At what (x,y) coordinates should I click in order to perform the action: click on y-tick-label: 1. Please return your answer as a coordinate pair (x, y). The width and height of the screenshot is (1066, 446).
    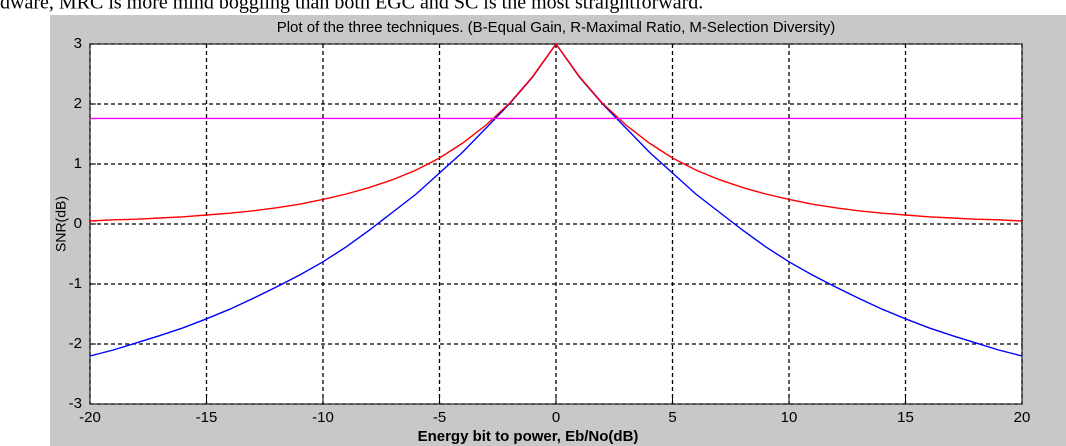
    Looking at the image, I should click on (78, 163).